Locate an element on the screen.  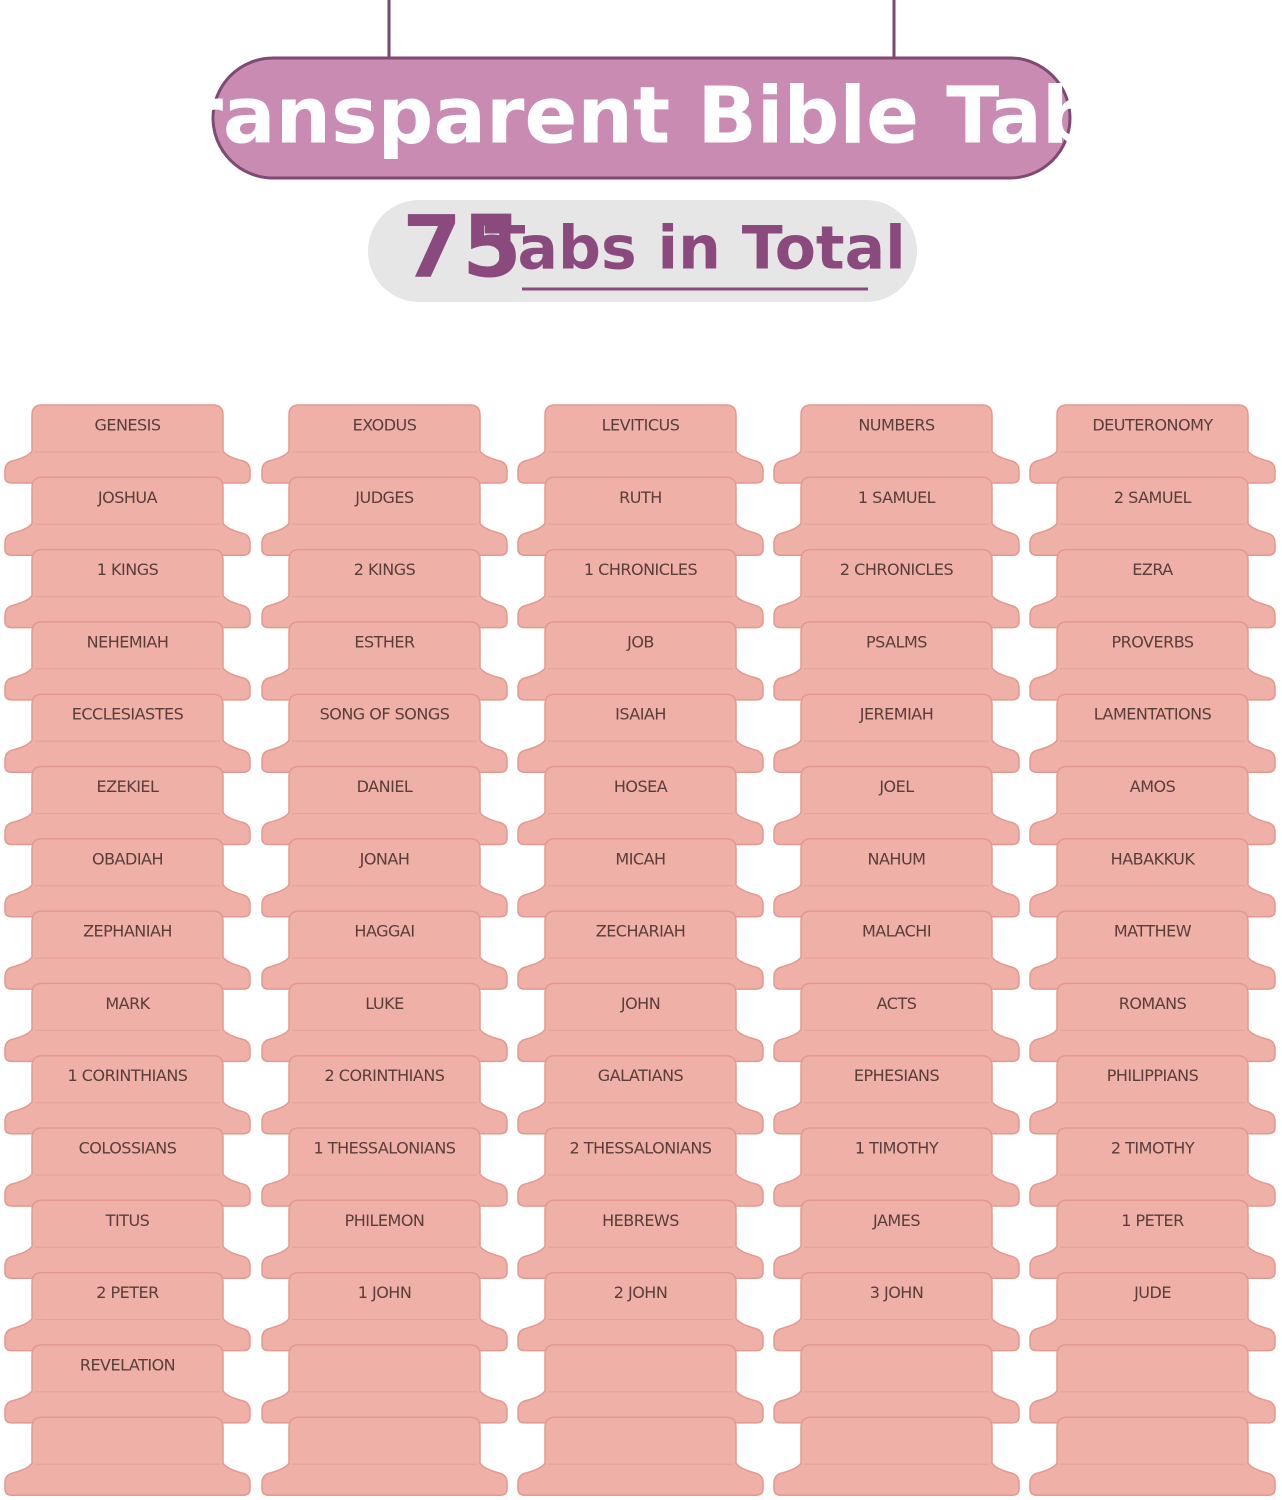
count-pill is located at coordinates (642, 251).